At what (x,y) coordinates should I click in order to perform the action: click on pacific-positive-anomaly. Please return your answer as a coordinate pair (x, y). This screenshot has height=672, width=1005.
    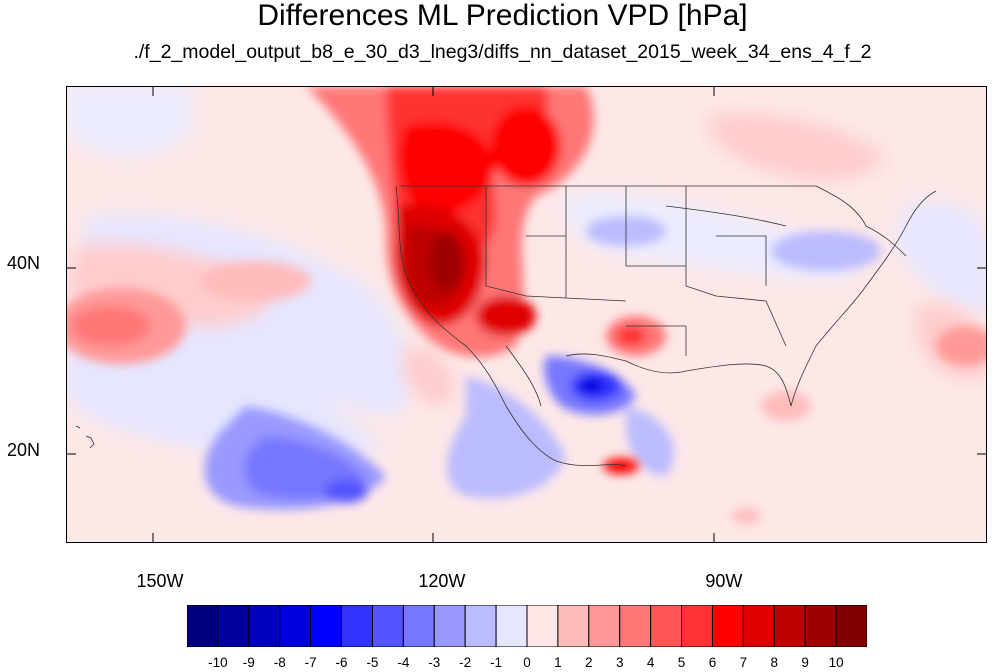
    Looking at the image, I should click on (188, 312).